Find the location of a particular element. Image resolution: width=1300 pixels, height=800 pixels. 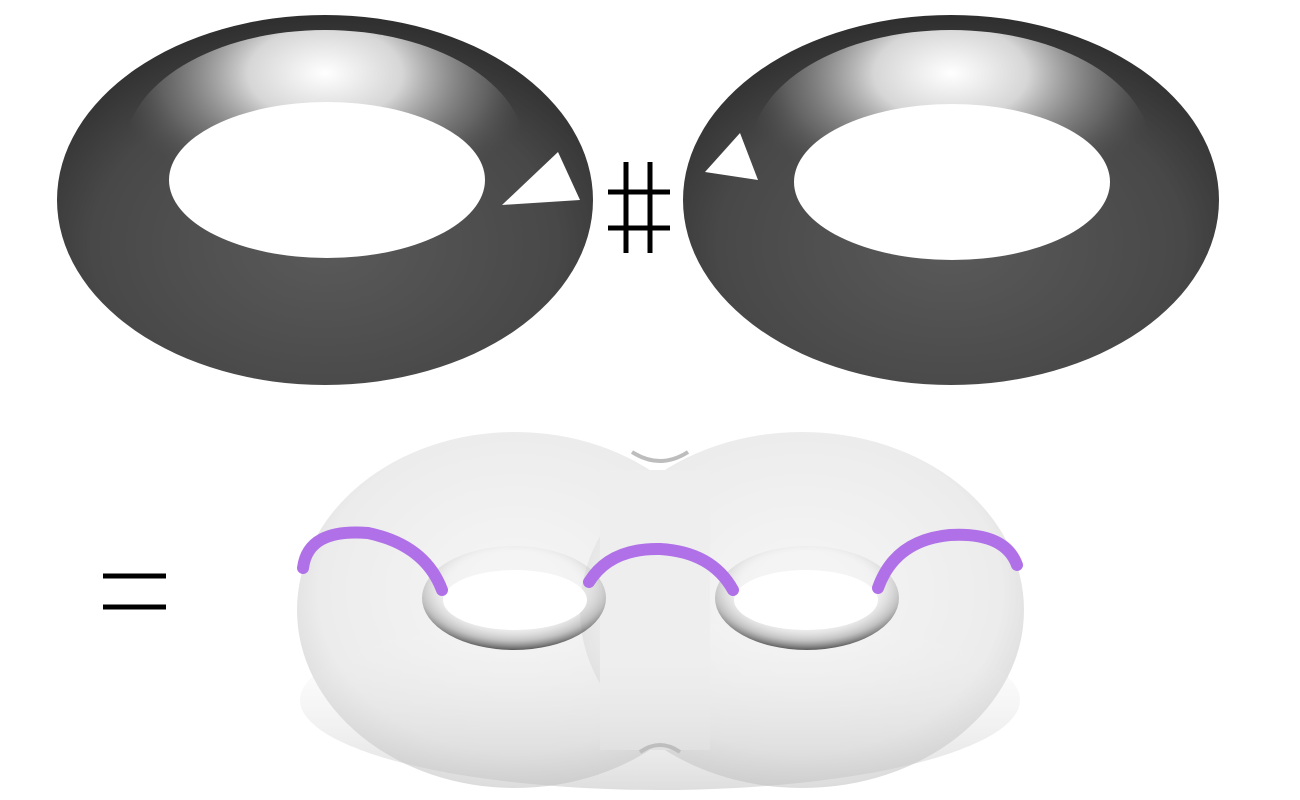

equals-symbol is located at coordinates (134, 591).